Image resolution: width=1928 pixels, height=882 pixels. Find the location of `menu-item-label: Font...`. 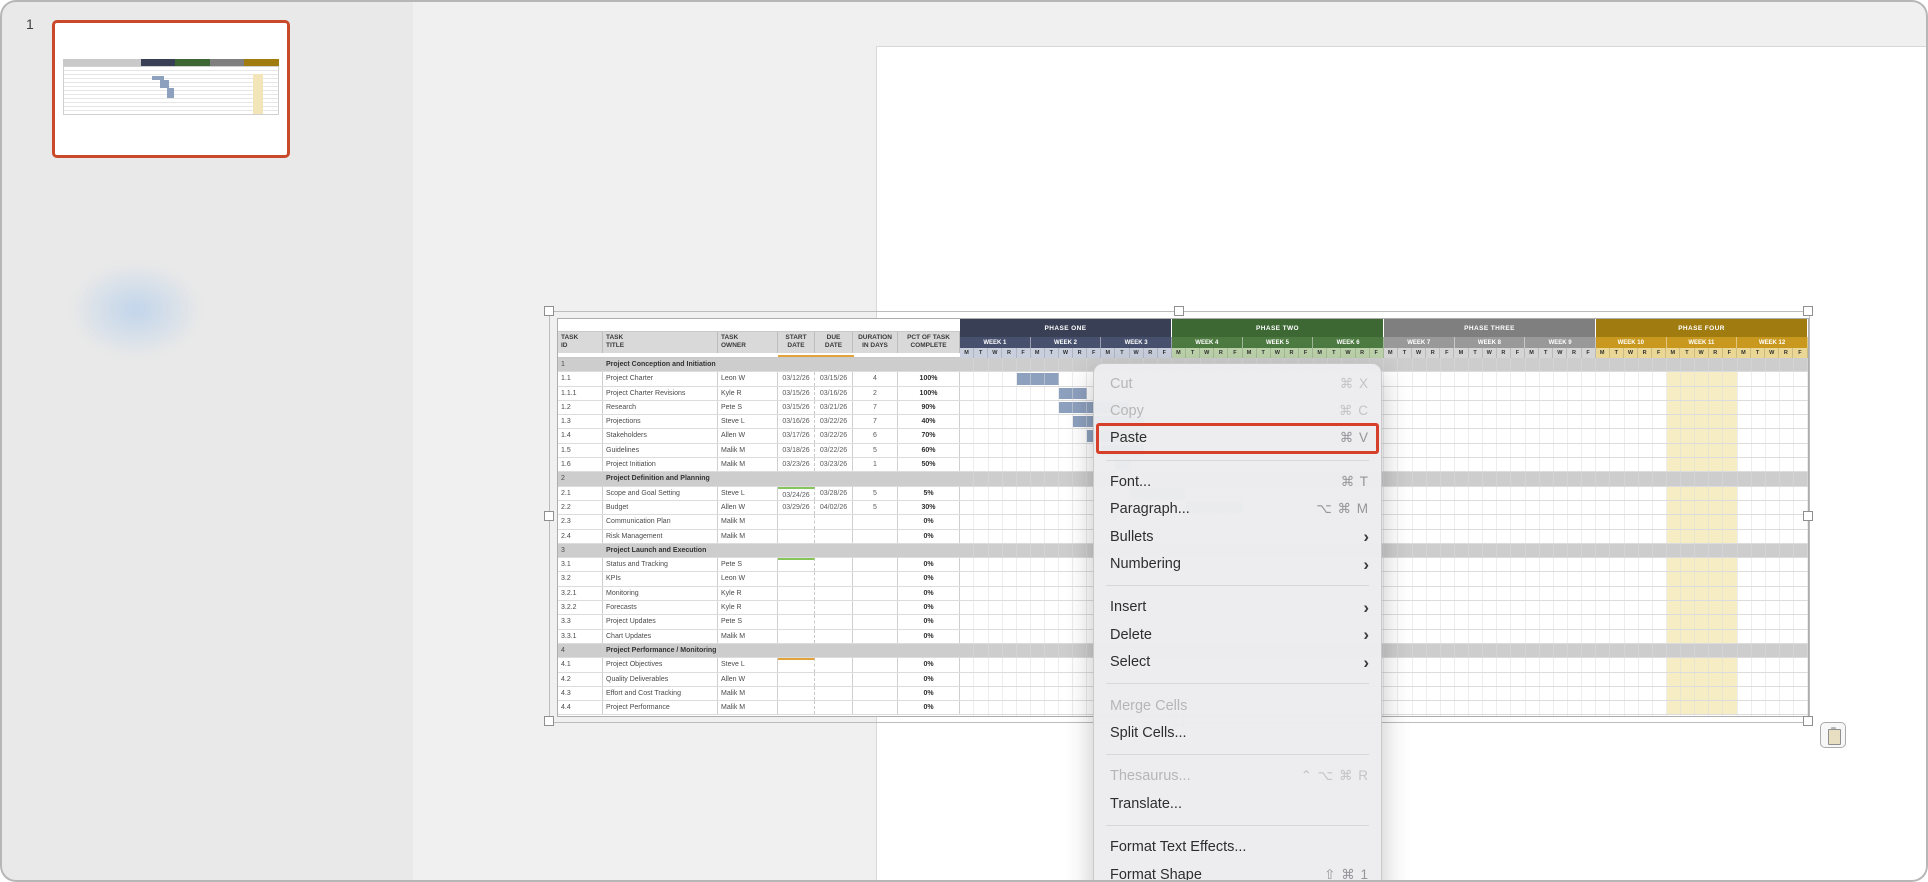

menu-item-label: Font... is located at coordinates (1131, 481).